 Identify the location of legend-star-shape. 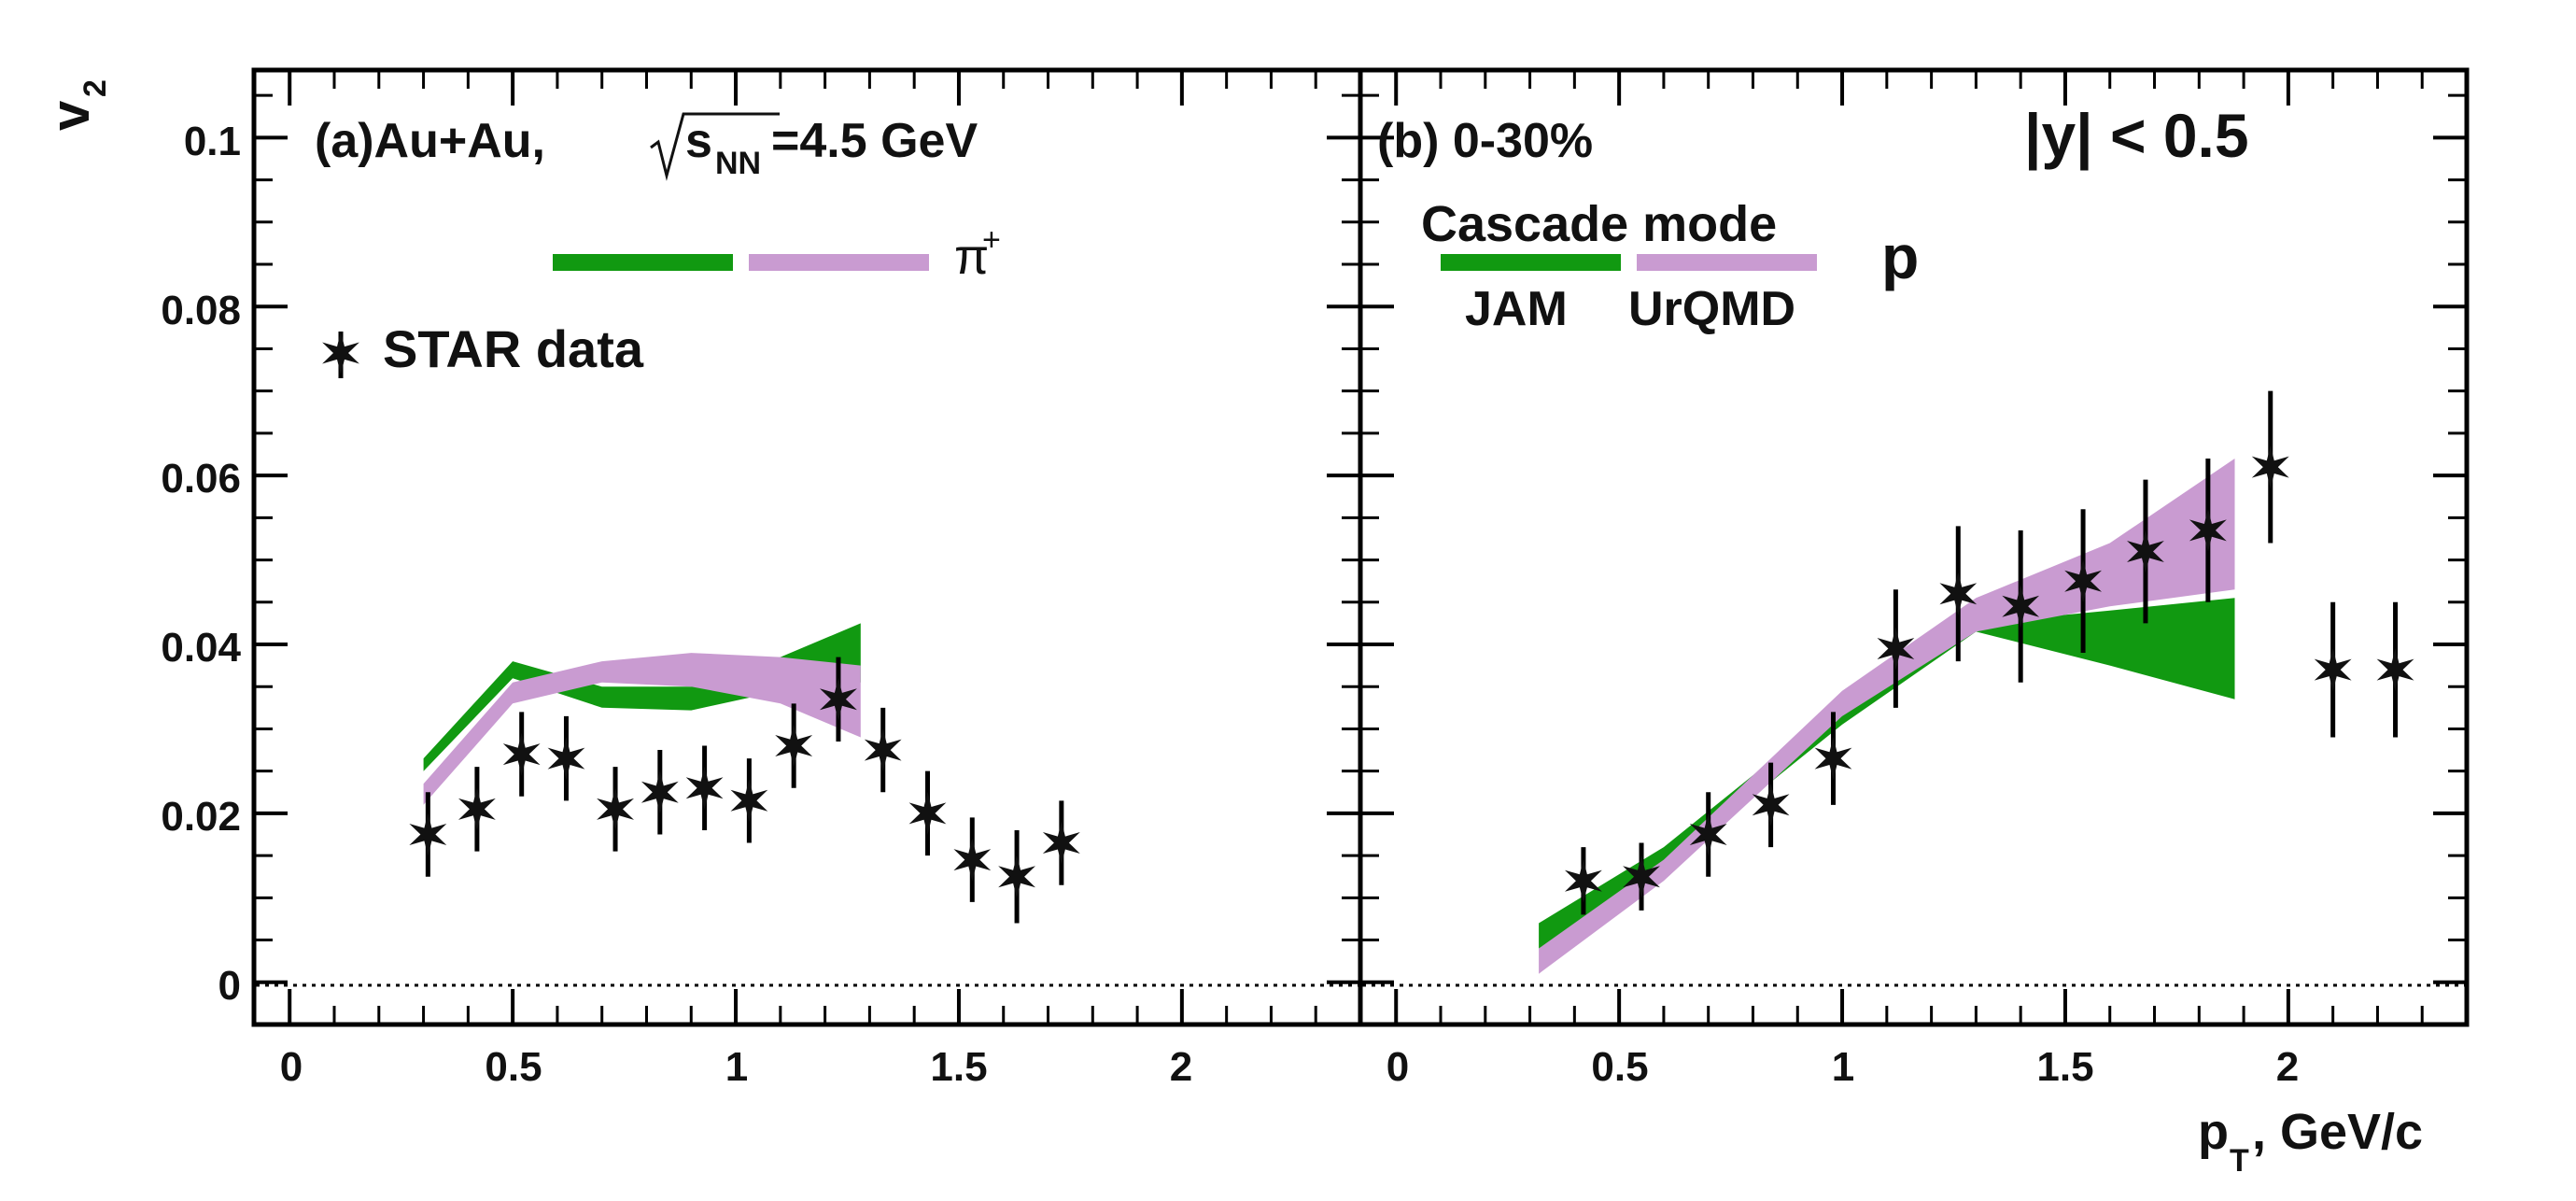
(340, 353).